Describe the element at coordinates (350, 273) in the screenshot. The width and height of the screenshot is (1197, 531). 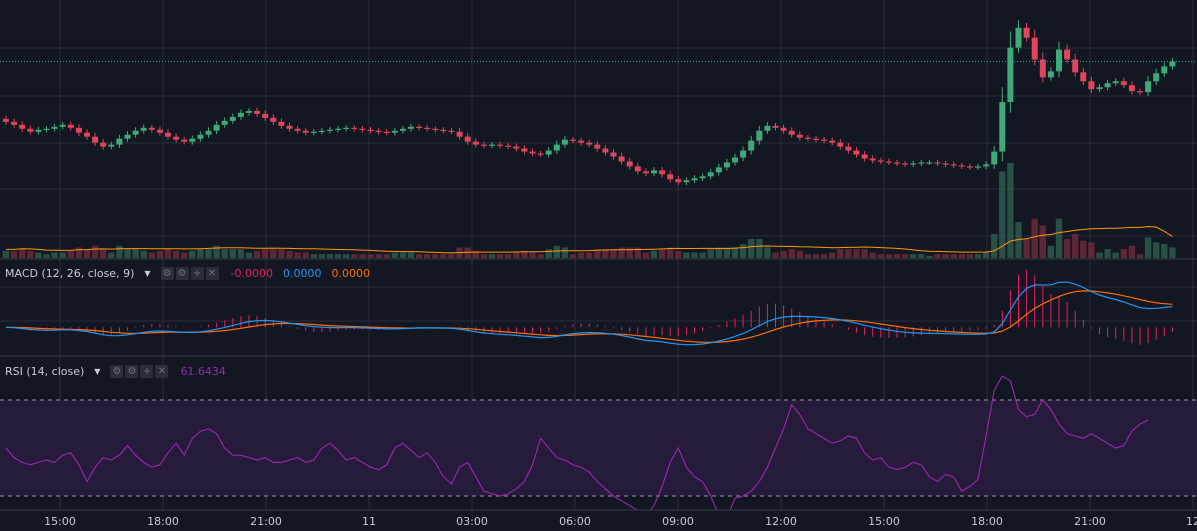
I see `macd-signal-value: 0.0000` at that location.